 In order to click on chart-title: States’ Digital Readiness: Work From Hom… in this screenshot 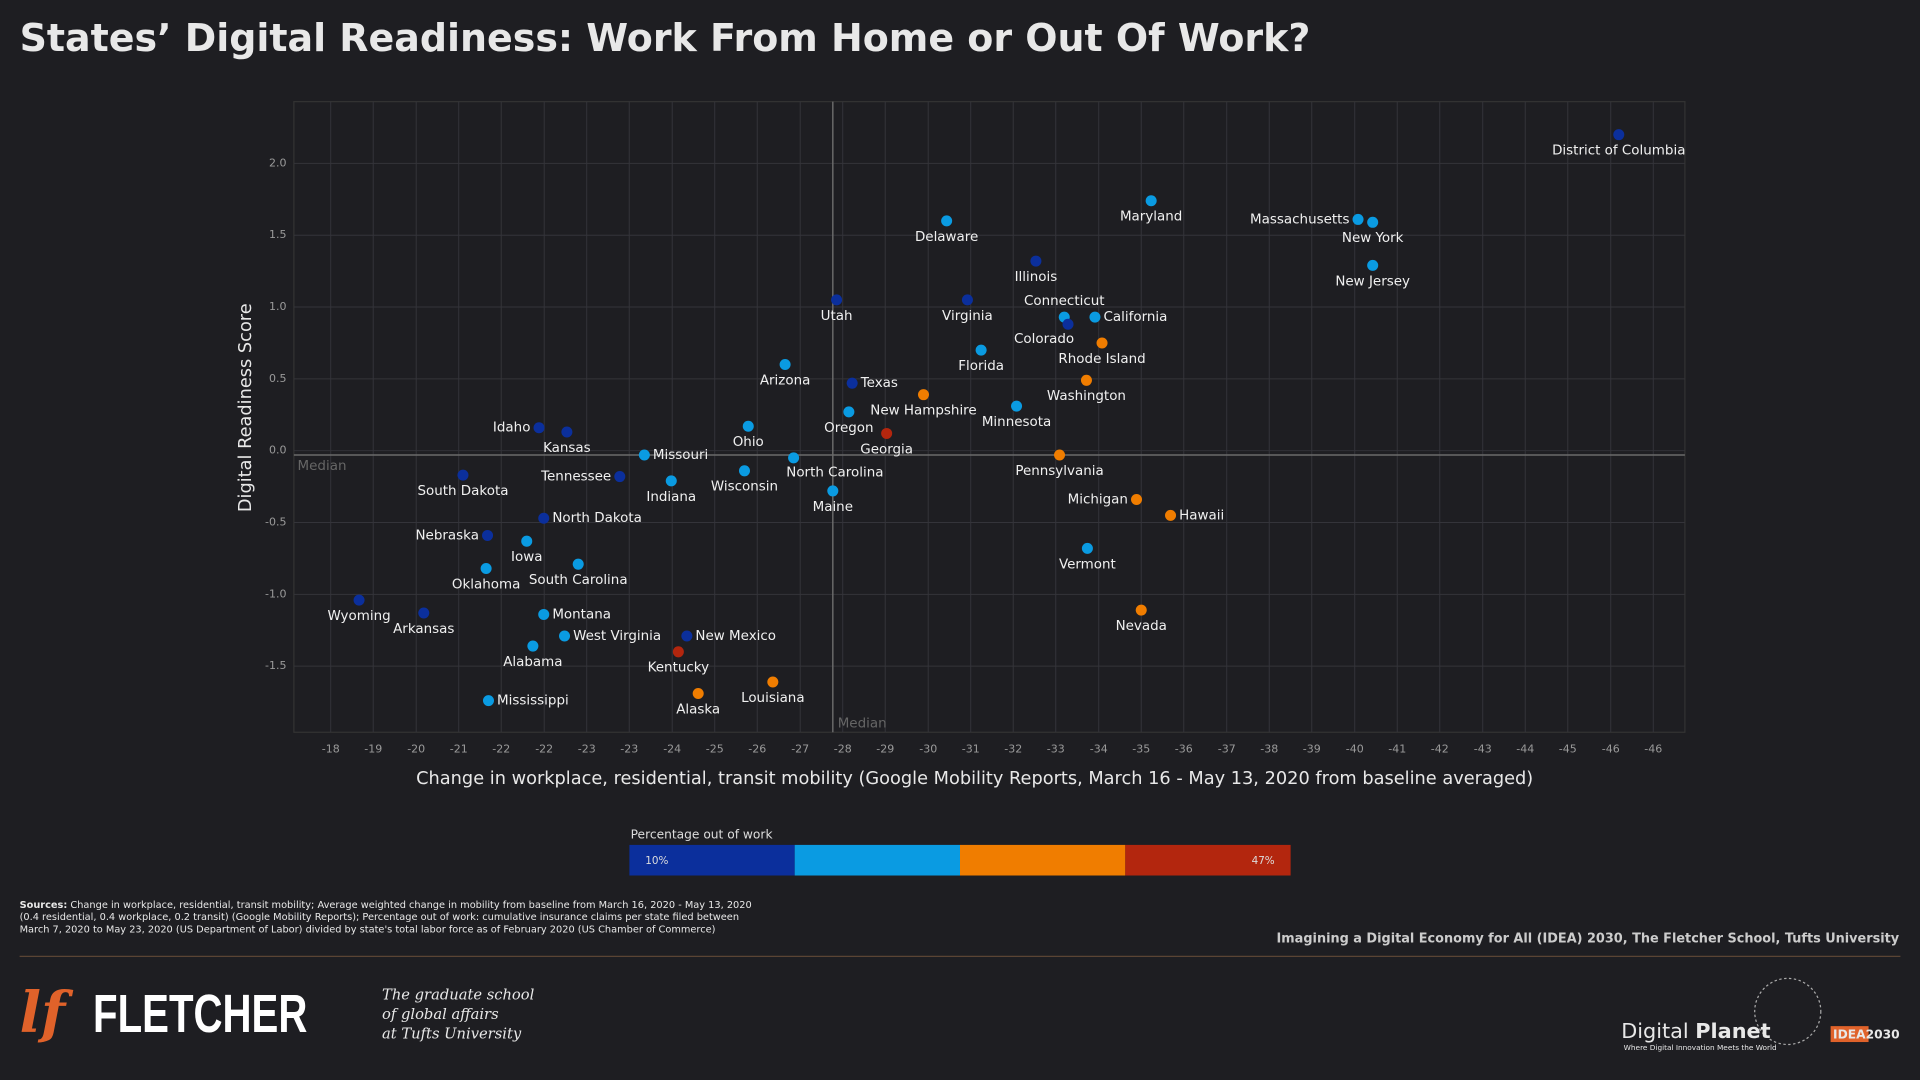, I will do `click(665, 38)`.